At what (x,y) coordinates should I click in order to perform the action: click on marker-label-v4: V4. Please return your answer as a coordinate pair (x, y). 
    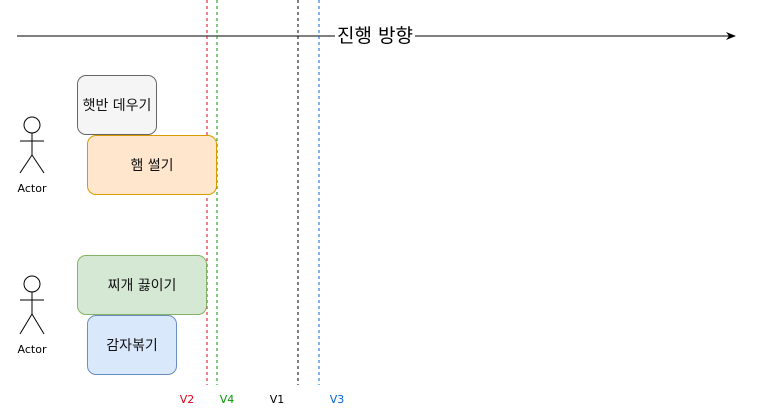
    Looking at the image, I should click on (227, 399).